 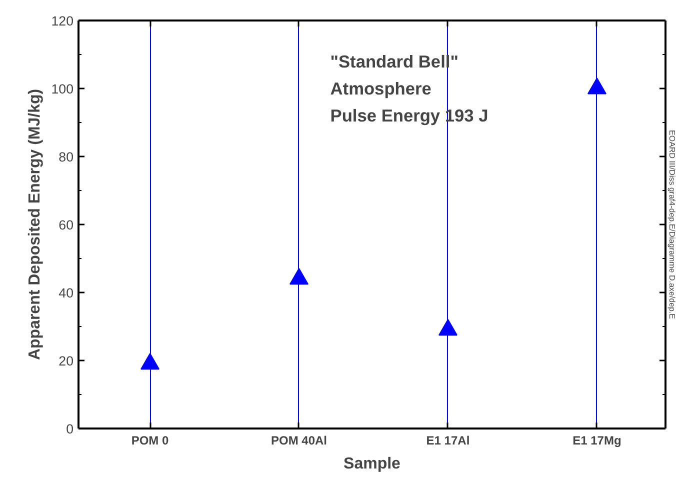 I want to click on x-tick-label: POM 40Al, so click(x=299, y=441).